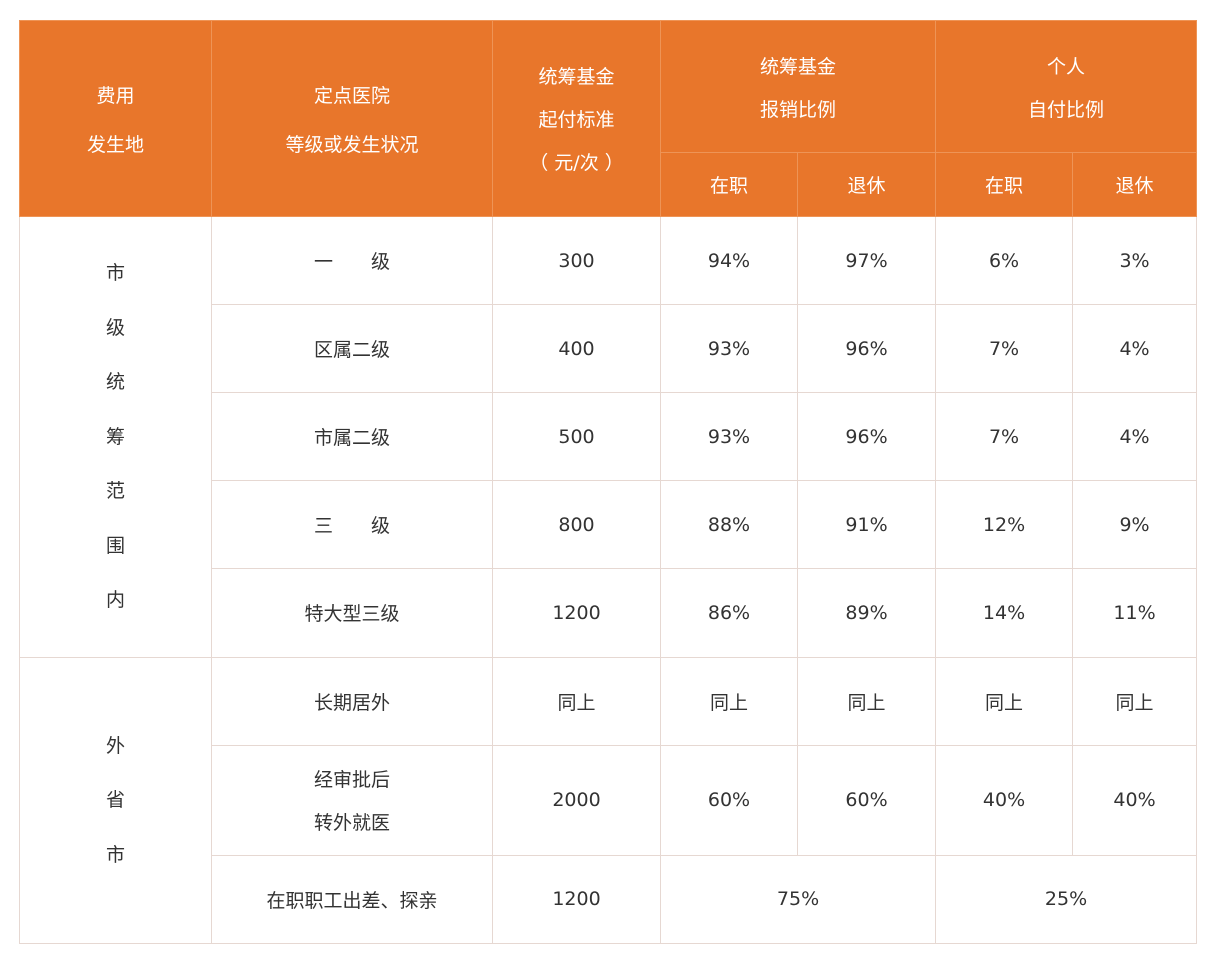 The height and width of the screenshot is (962, 1215). Describe the element at coordinates (1004, 800) in the screenshot. I see `self-employed-cell: 40%` at that location.